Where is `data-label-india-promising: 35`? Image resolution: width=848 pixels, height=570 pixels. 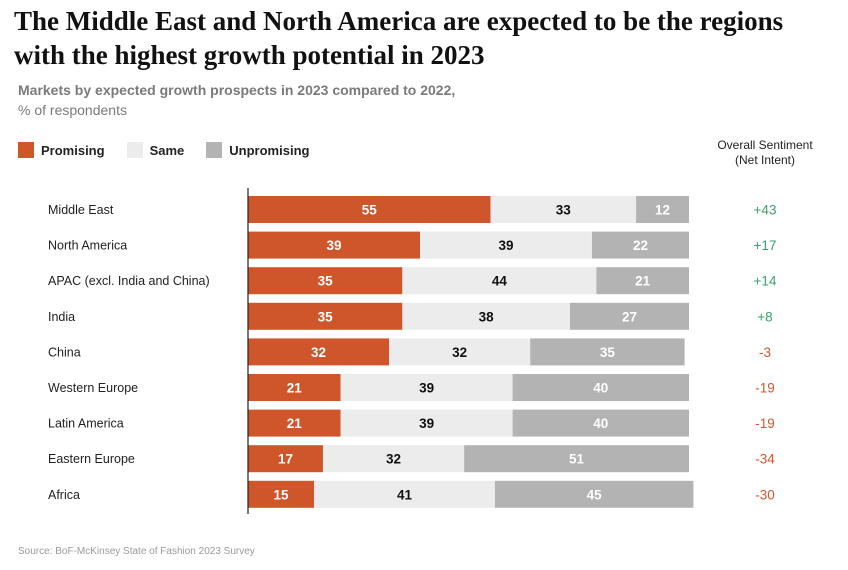 data-label-india-promising: 35 is located at coordinates (326, 316).